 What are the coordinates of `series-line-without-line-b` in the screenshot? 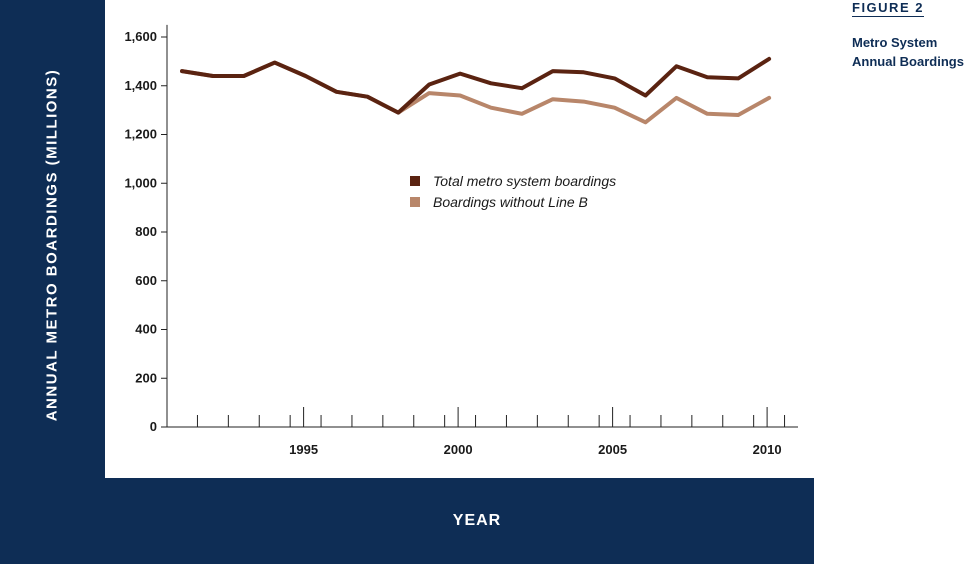 It's located at (476, 92).